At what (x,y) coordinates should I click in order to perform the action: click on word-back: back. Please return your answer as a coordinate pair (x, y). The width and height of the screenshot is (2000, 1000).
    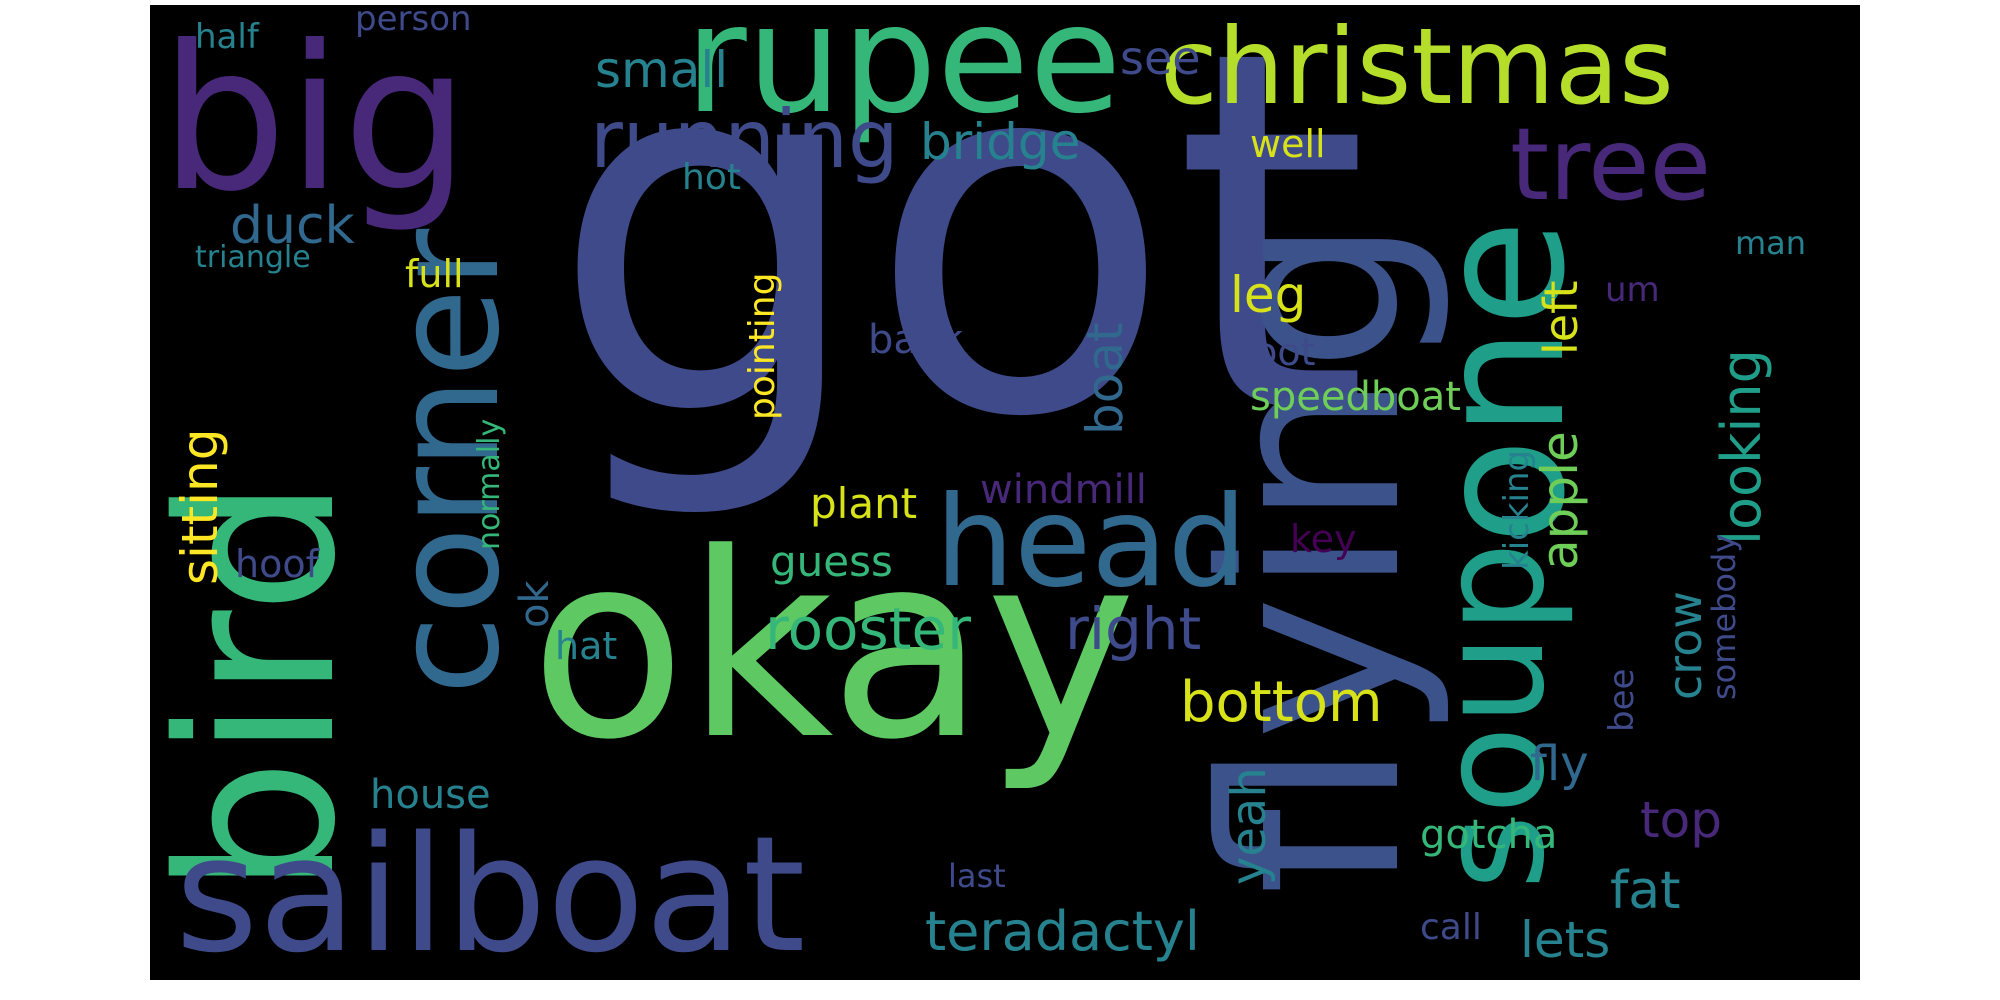
    Looking at the image, I should click on (916, 340).